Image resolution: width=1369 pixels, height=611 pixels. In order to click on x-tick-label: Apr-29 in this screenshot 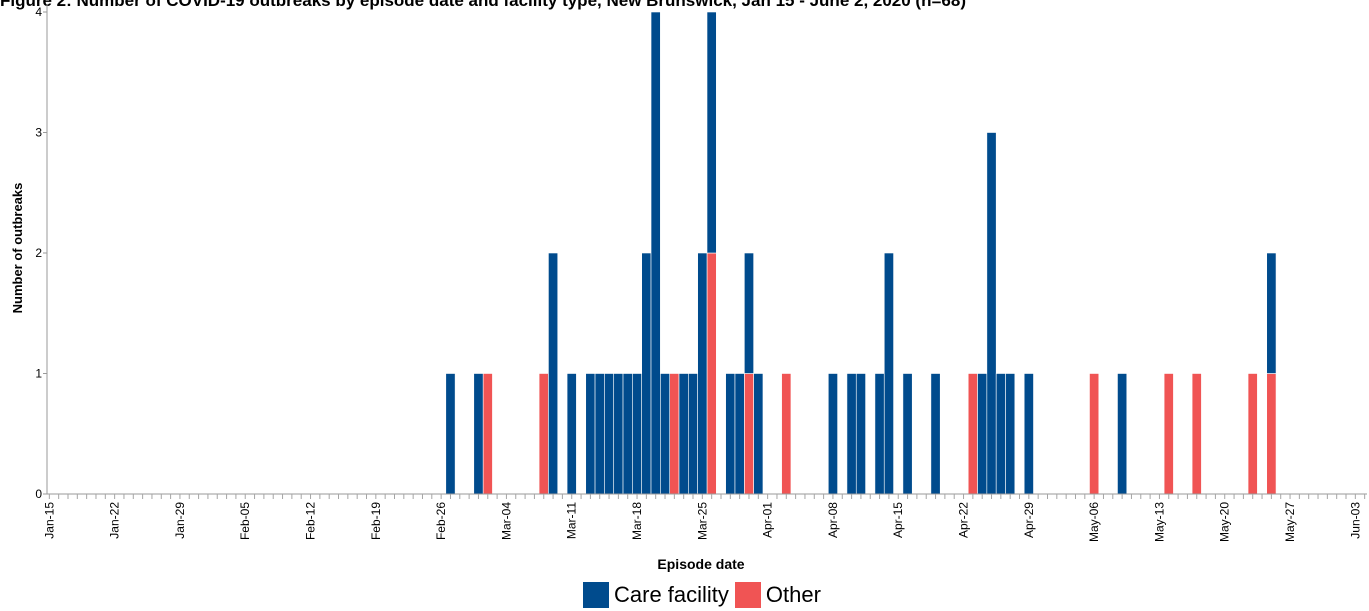, I will do `click(1029, 520)`.